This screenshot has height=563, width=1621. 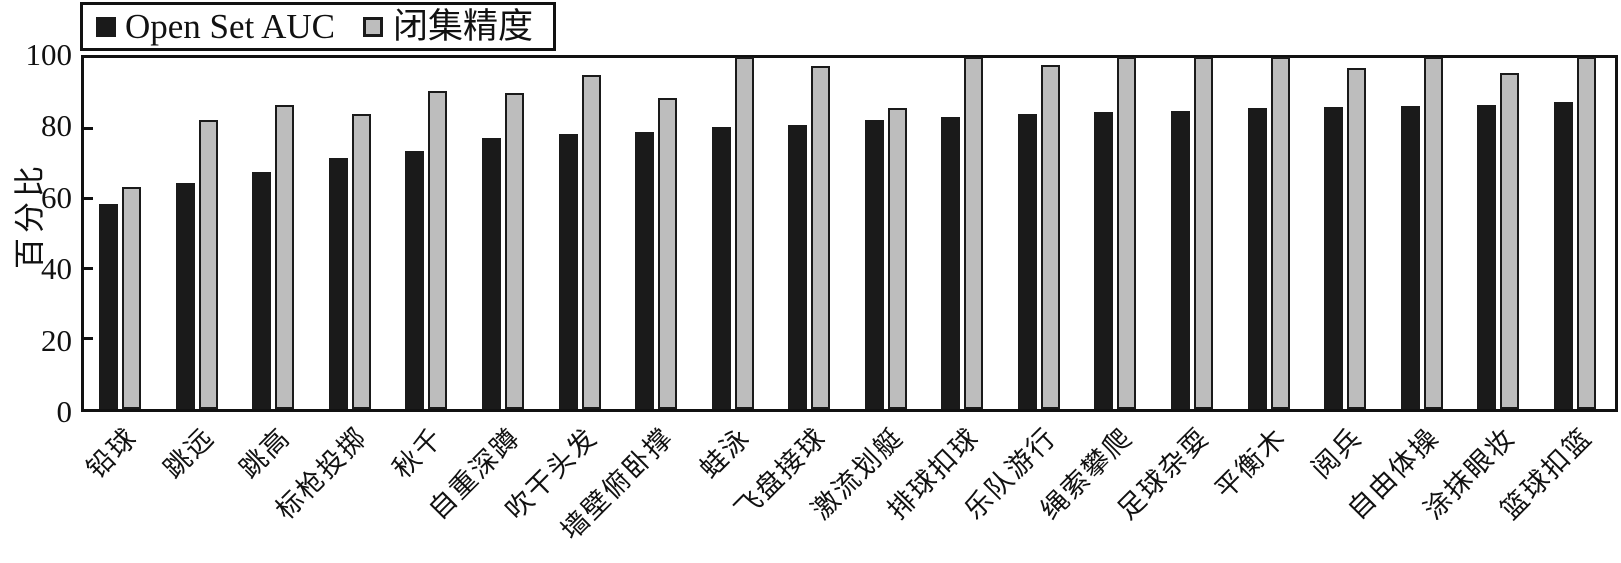 What do you see at coordinates (112, 453) in the screenshot?
I see `x-tick-label: 铅球` at bounding box center [112, 453].